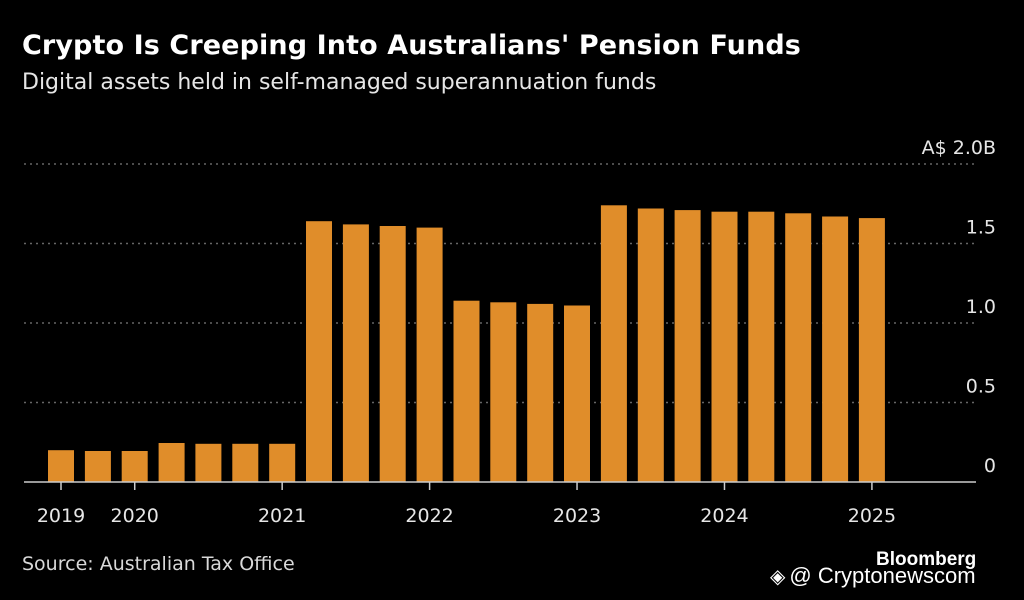 This screenshot has width=1024, height=600. What do you see at coordinates (981, 307) in the screenshot?
I see `y-tick-label: 1.0` at bounding box center [981, 307].